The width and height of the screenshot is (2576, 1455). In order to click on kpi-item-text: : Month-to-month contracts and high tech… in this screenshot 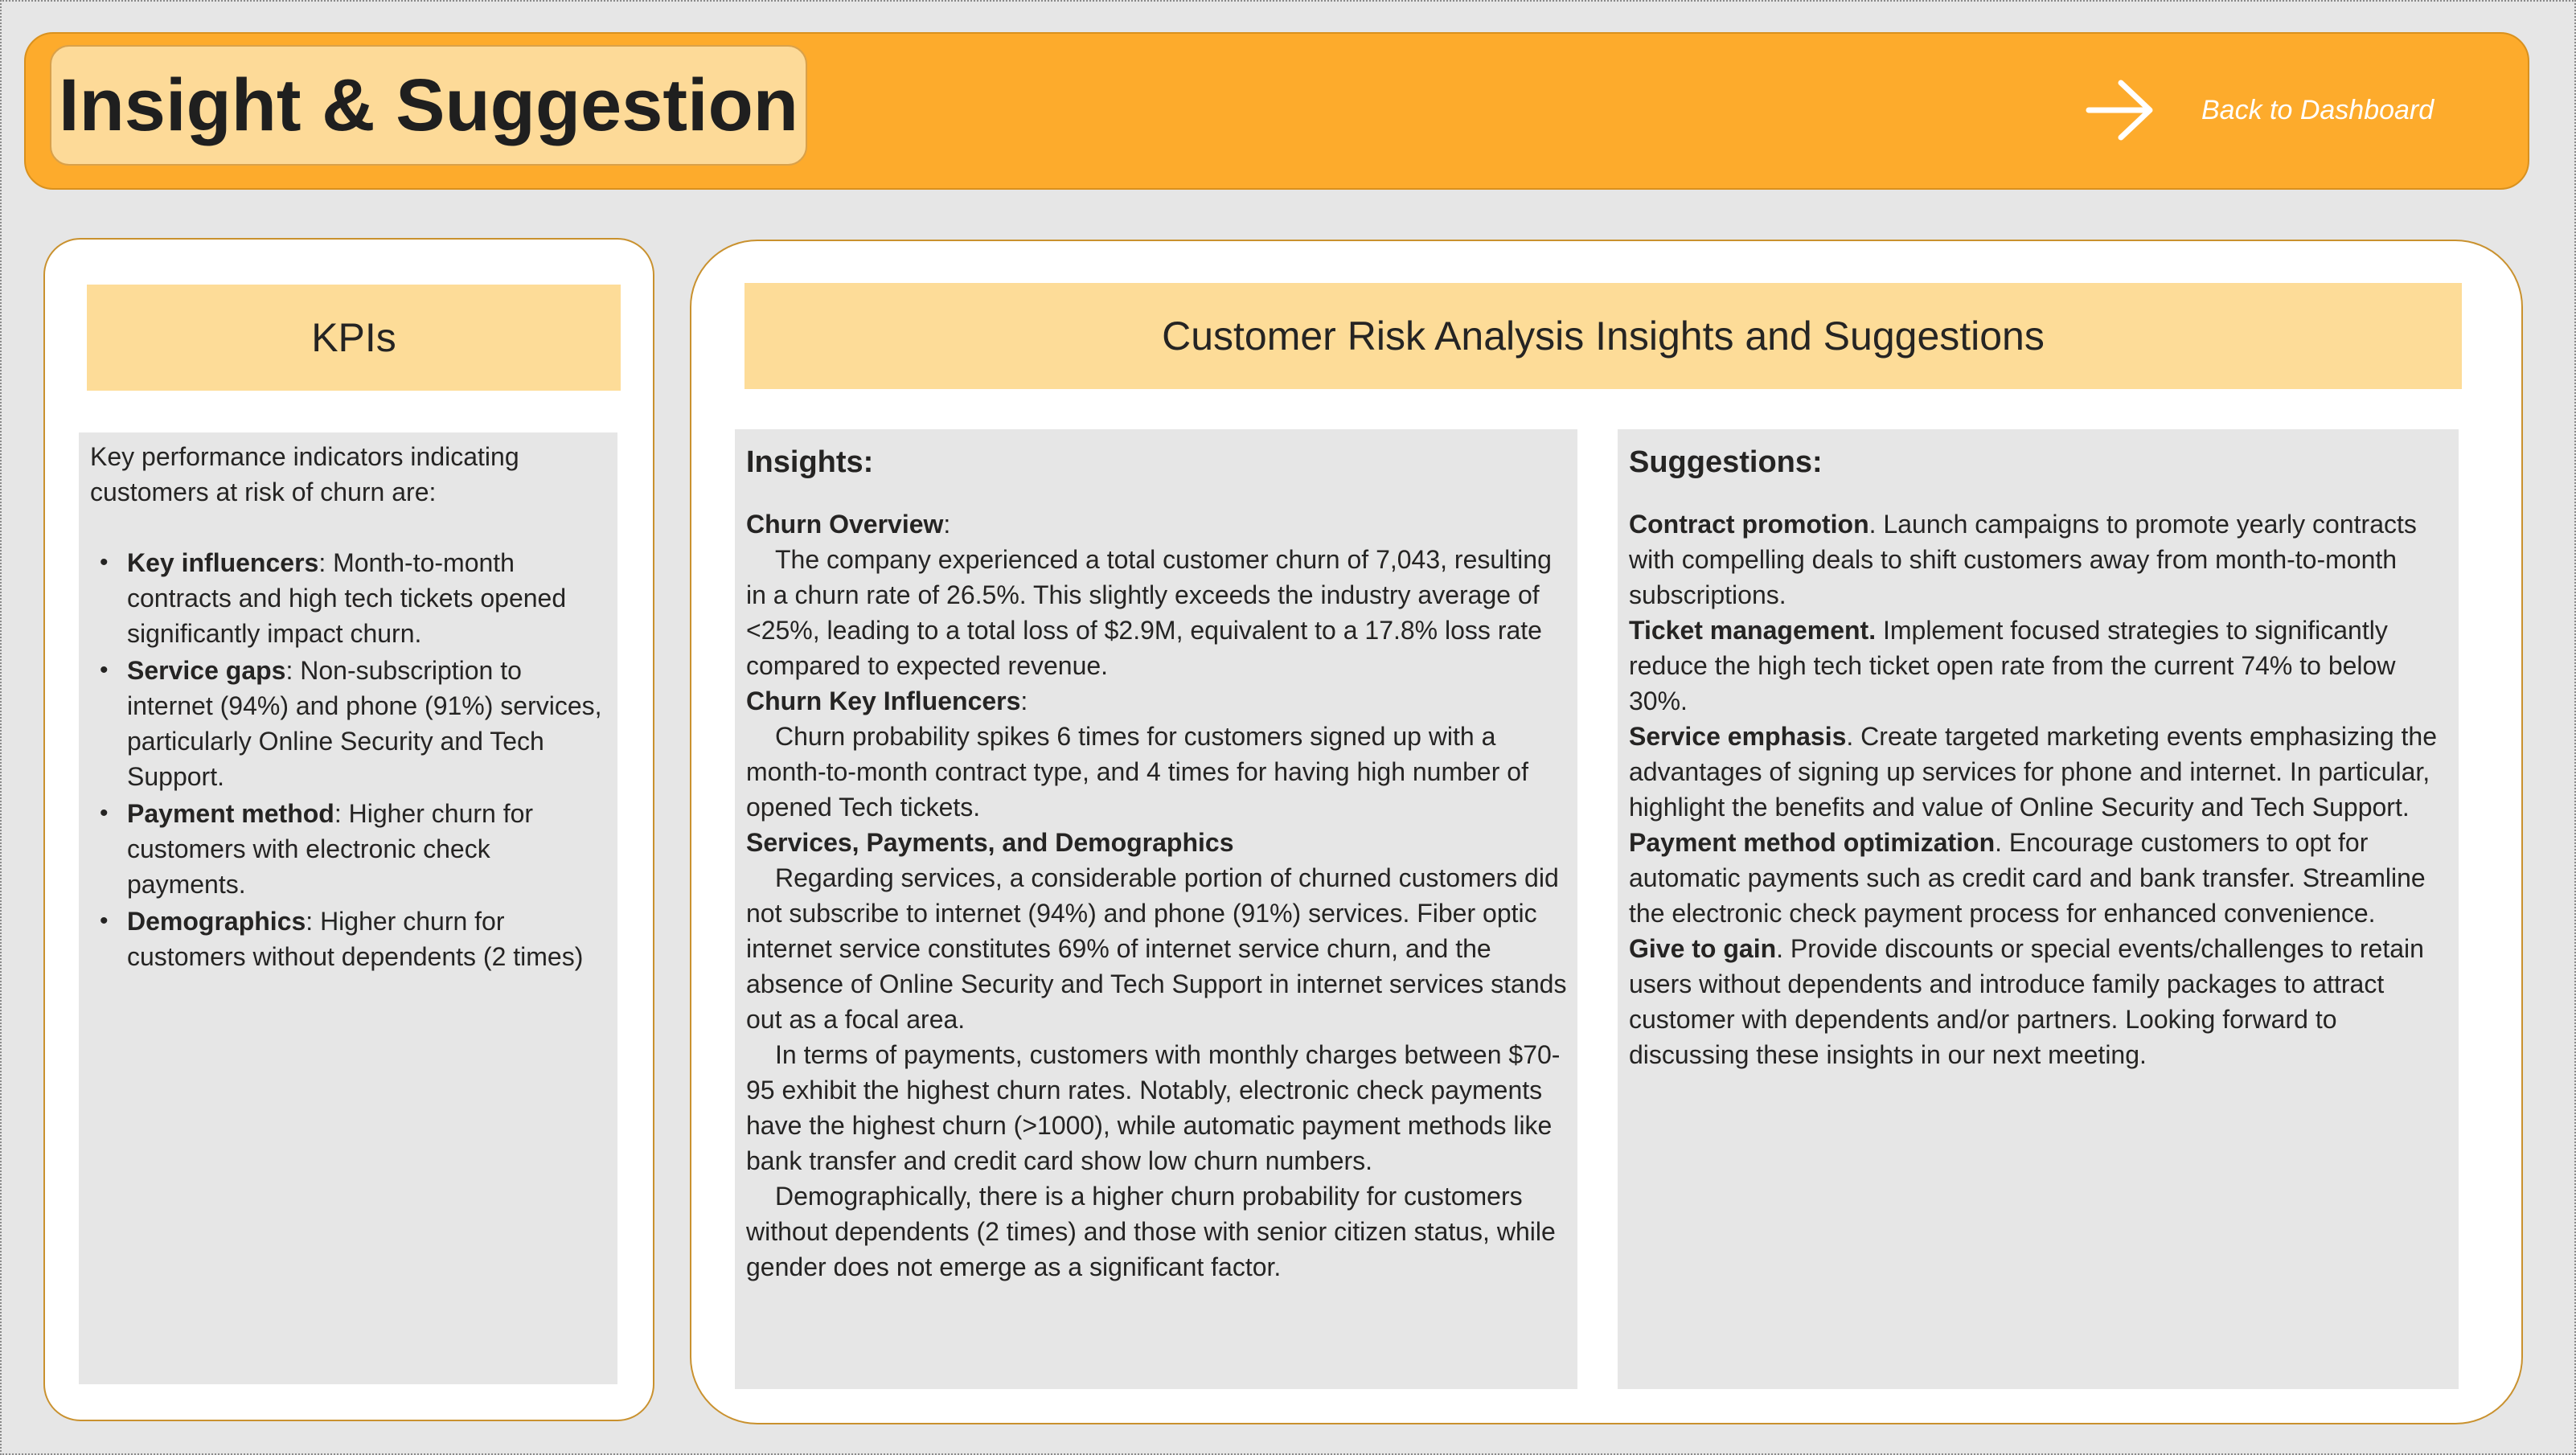, I will do `click(347, 598)`.